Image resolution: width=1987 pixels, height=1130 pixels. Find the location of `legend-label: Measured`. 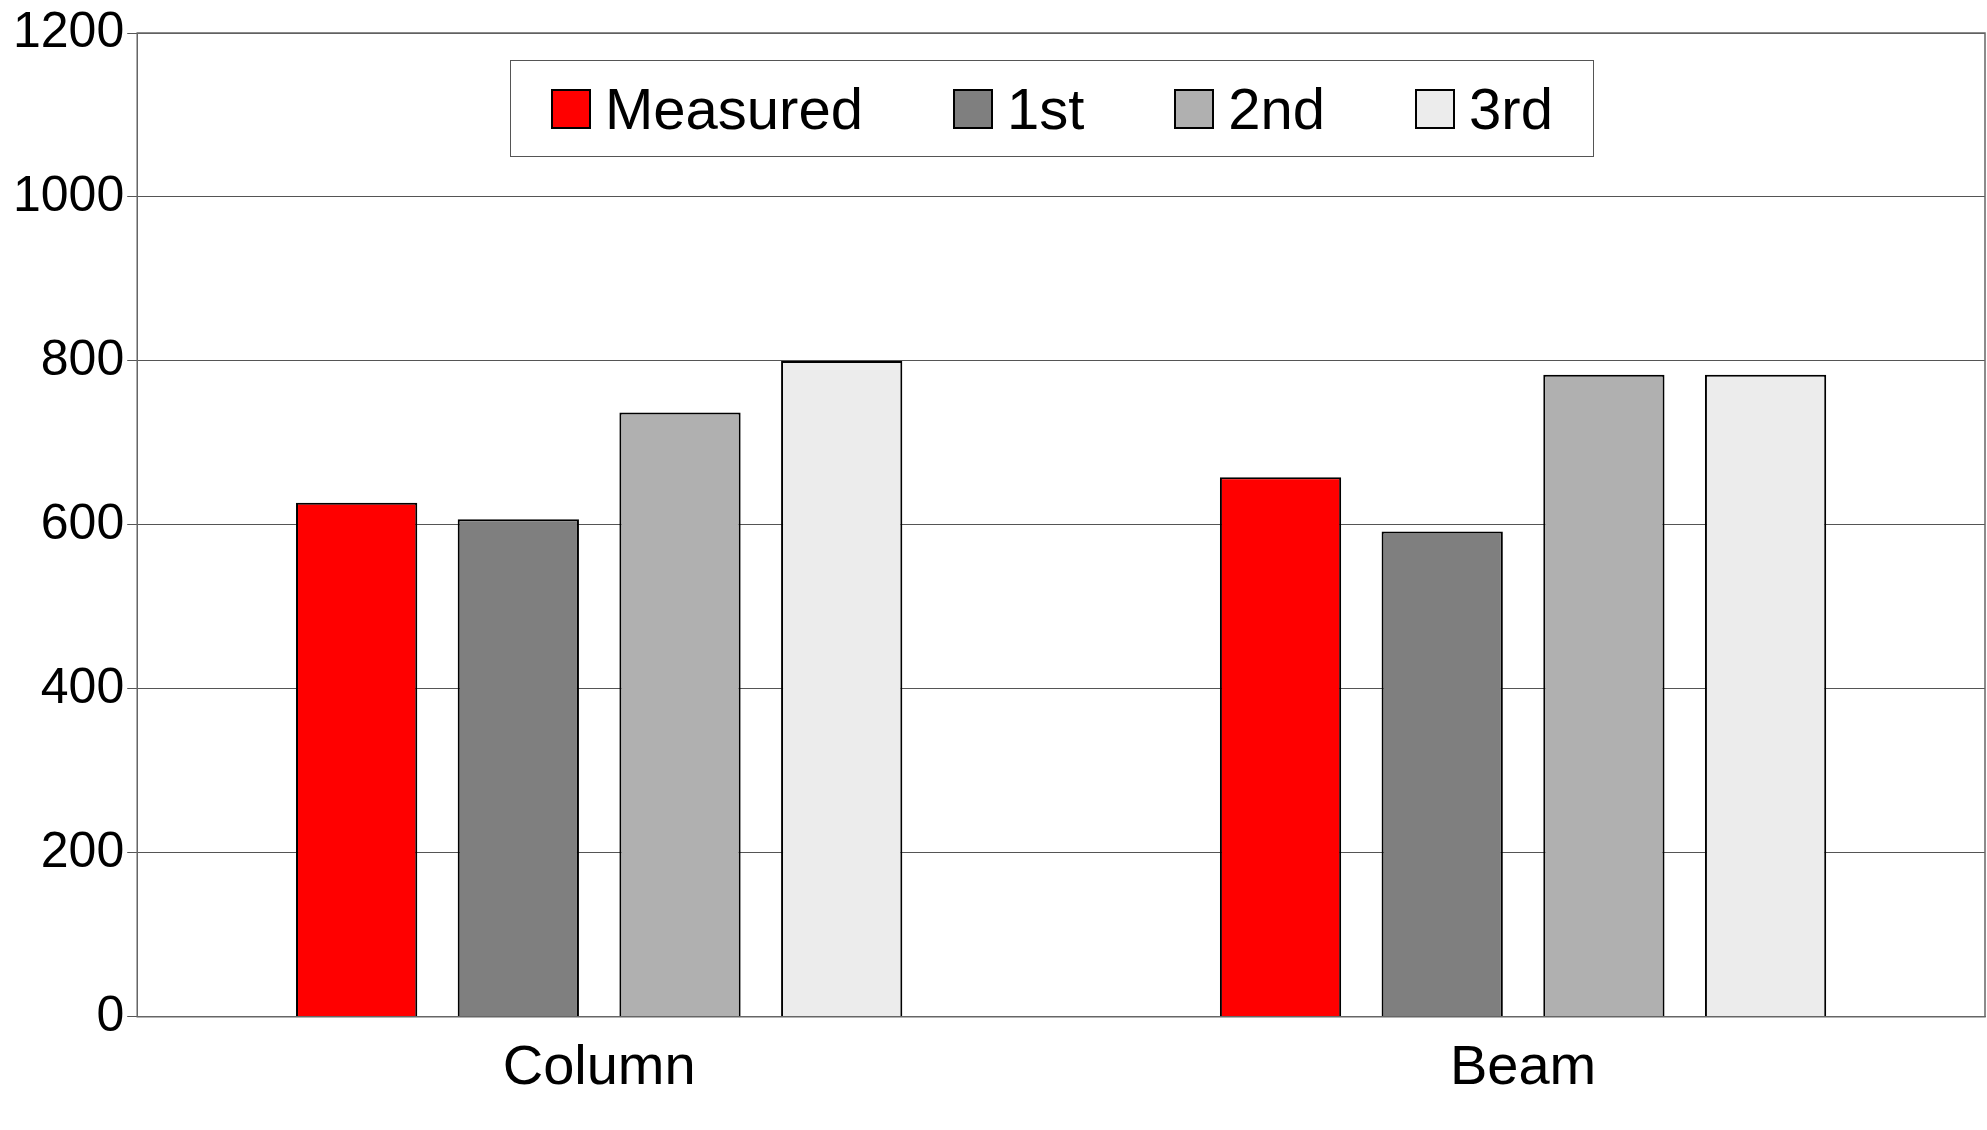

legend-label: Measured is located at coordinates (734, 108).